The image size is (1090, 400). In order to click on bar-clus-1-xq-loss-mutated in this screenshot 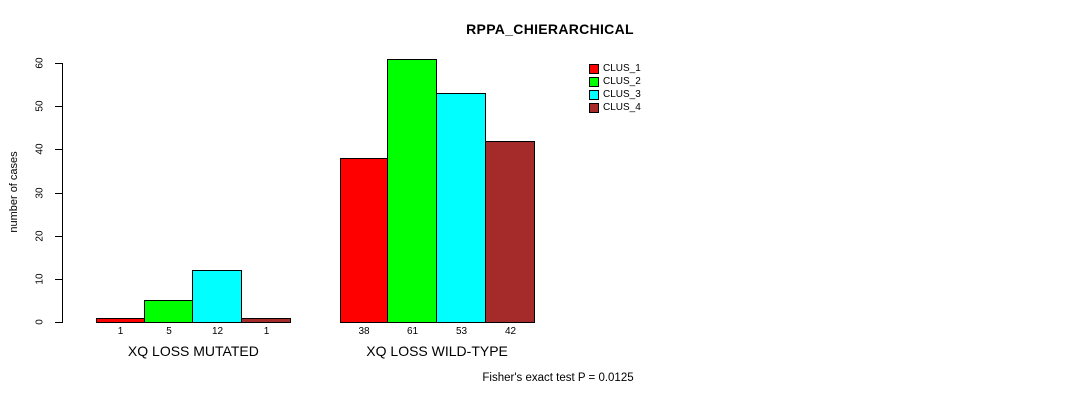, I will do `click(120, 320)`.